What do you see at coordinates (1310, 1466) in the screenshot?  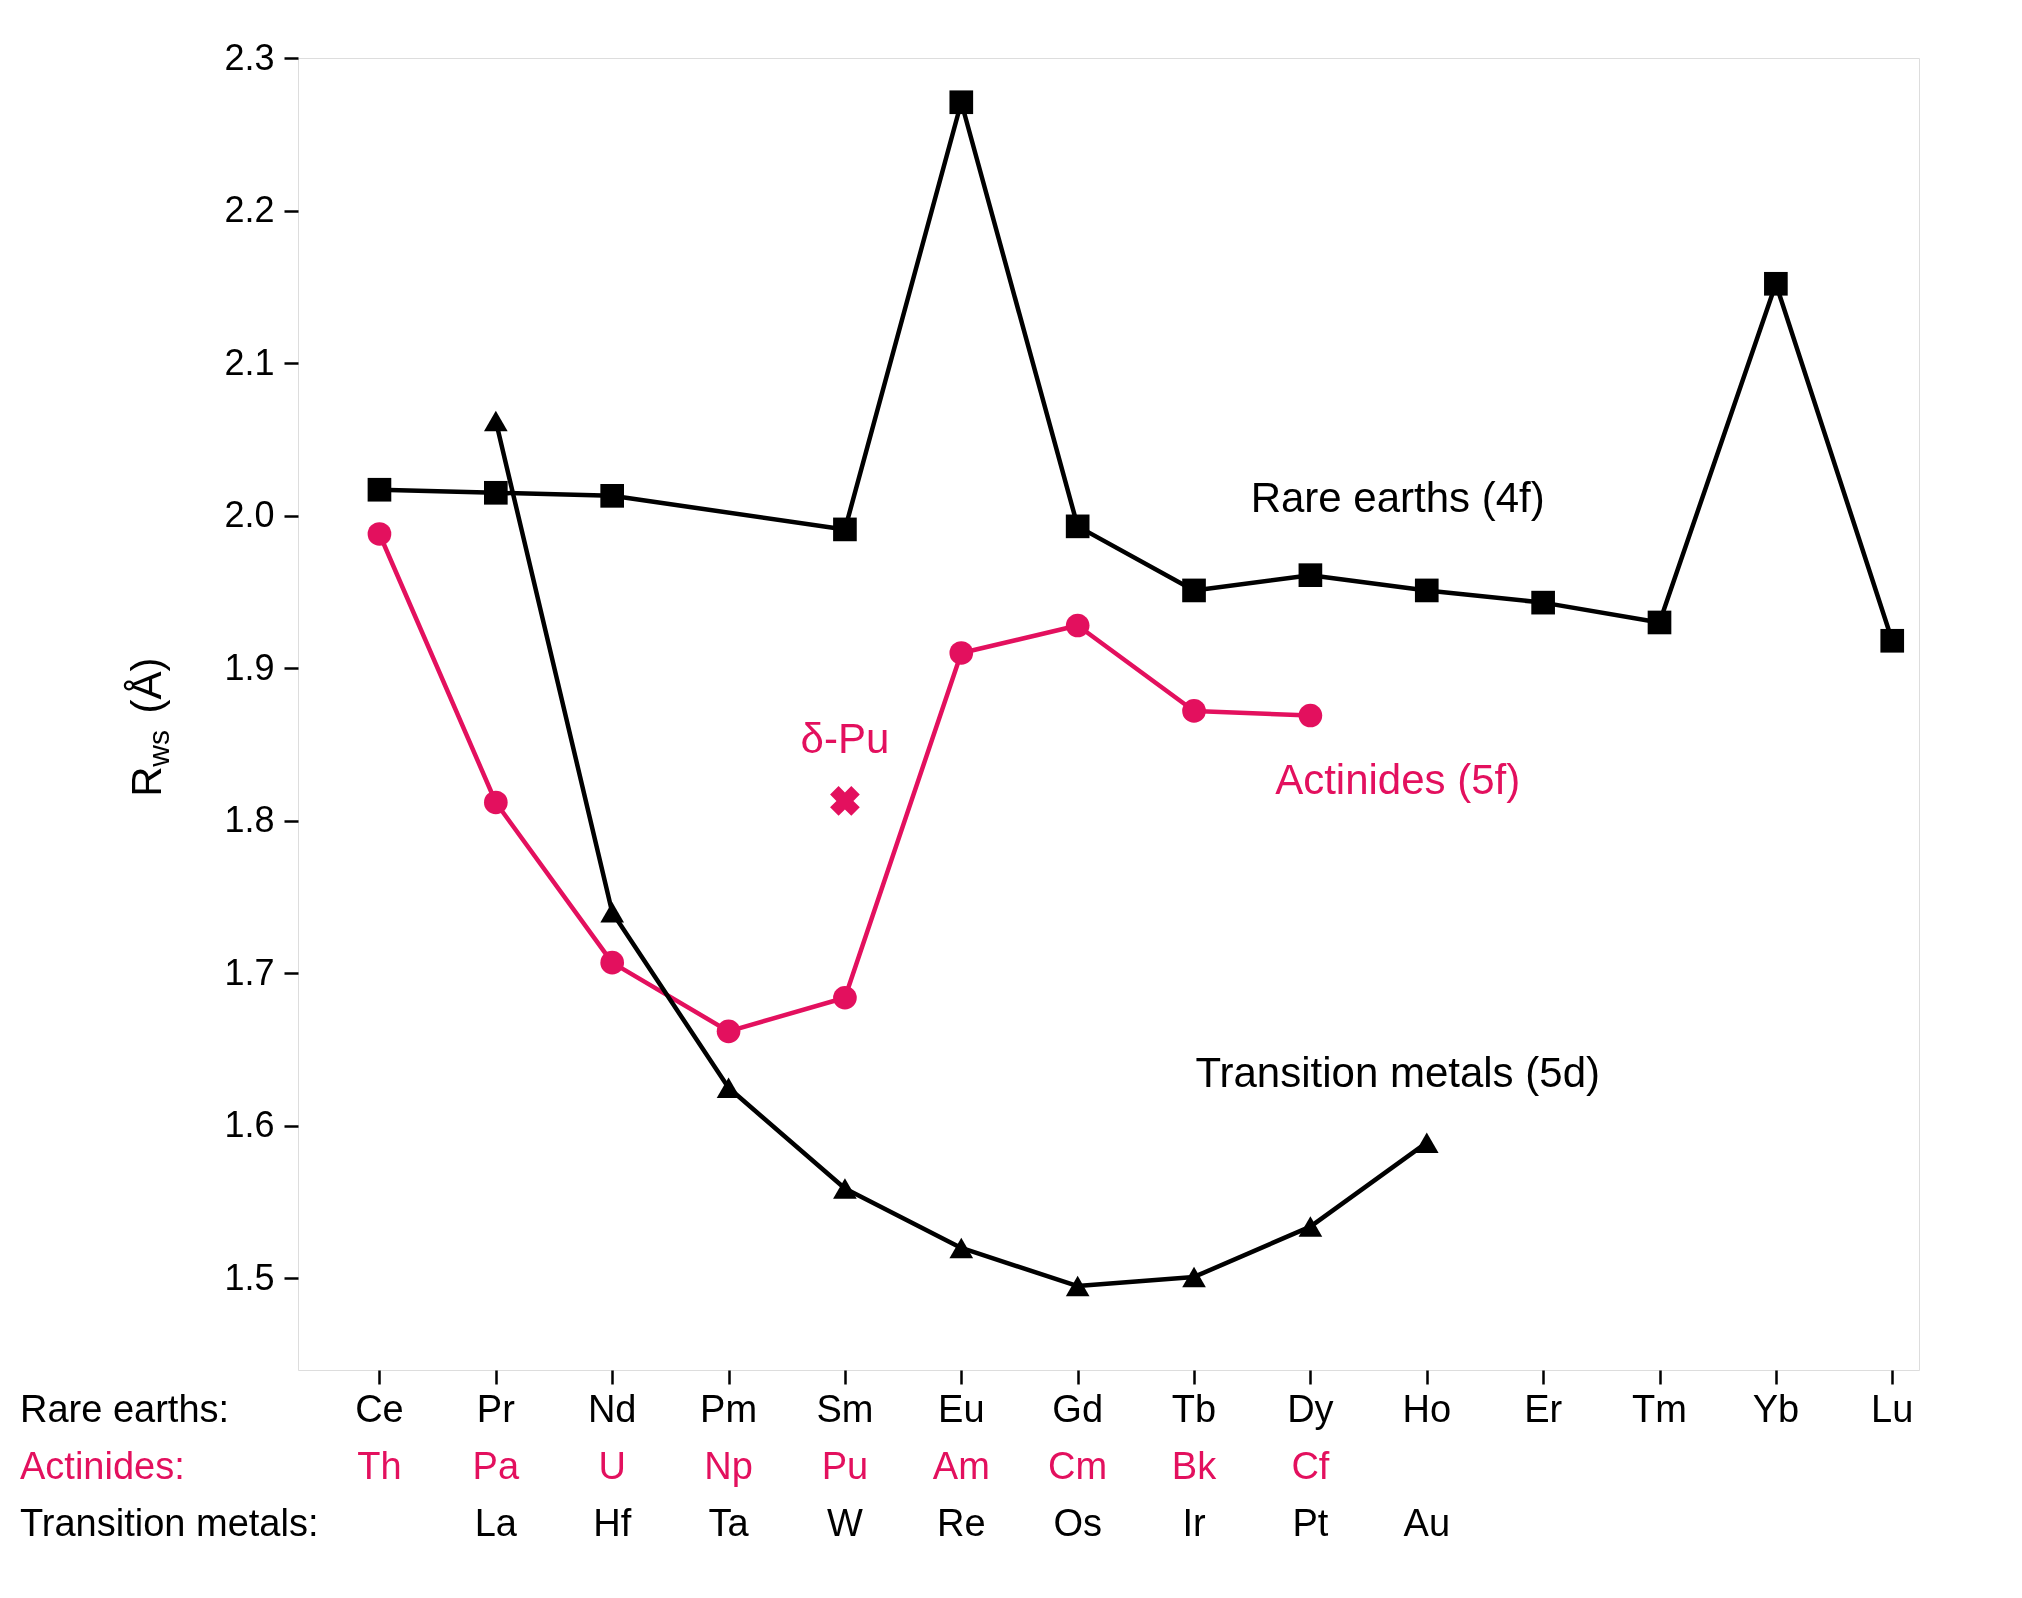 I see `x-tick-label: Dy Cf Pt` at bounding box center [1310, 1466].